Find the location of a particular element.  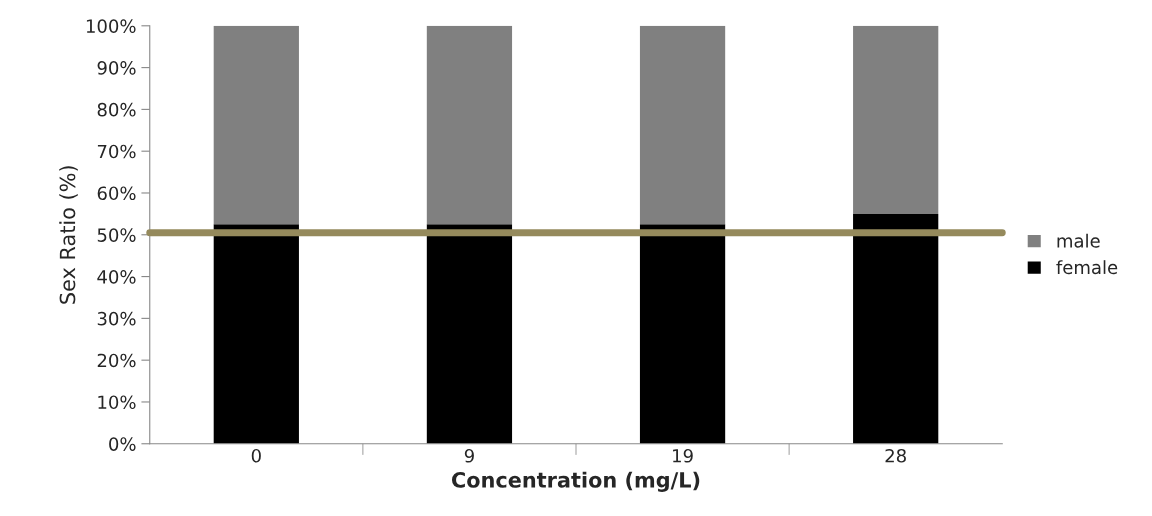

y-tick-label: 90% is located at coordinates (116, 68).